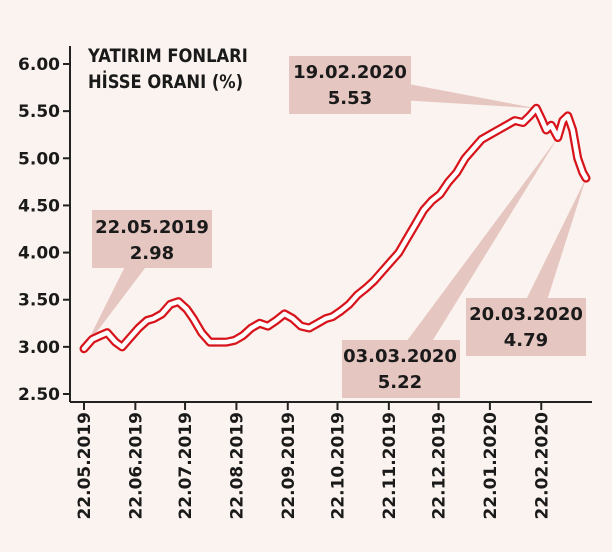 The height and width of the screenshot is (552, 612). What do you see at coordinates (526, 327) in the screenshot?
I see `annotation-box-20-03-2020` at bounding box center [526, 327].